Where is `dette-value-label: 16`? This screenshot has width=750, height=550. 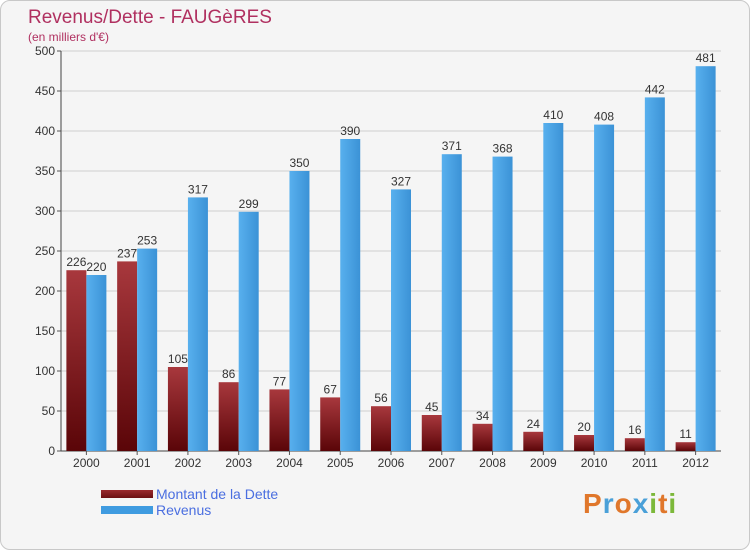 dette-value-label: 16 is located at coordinates (635, 430).